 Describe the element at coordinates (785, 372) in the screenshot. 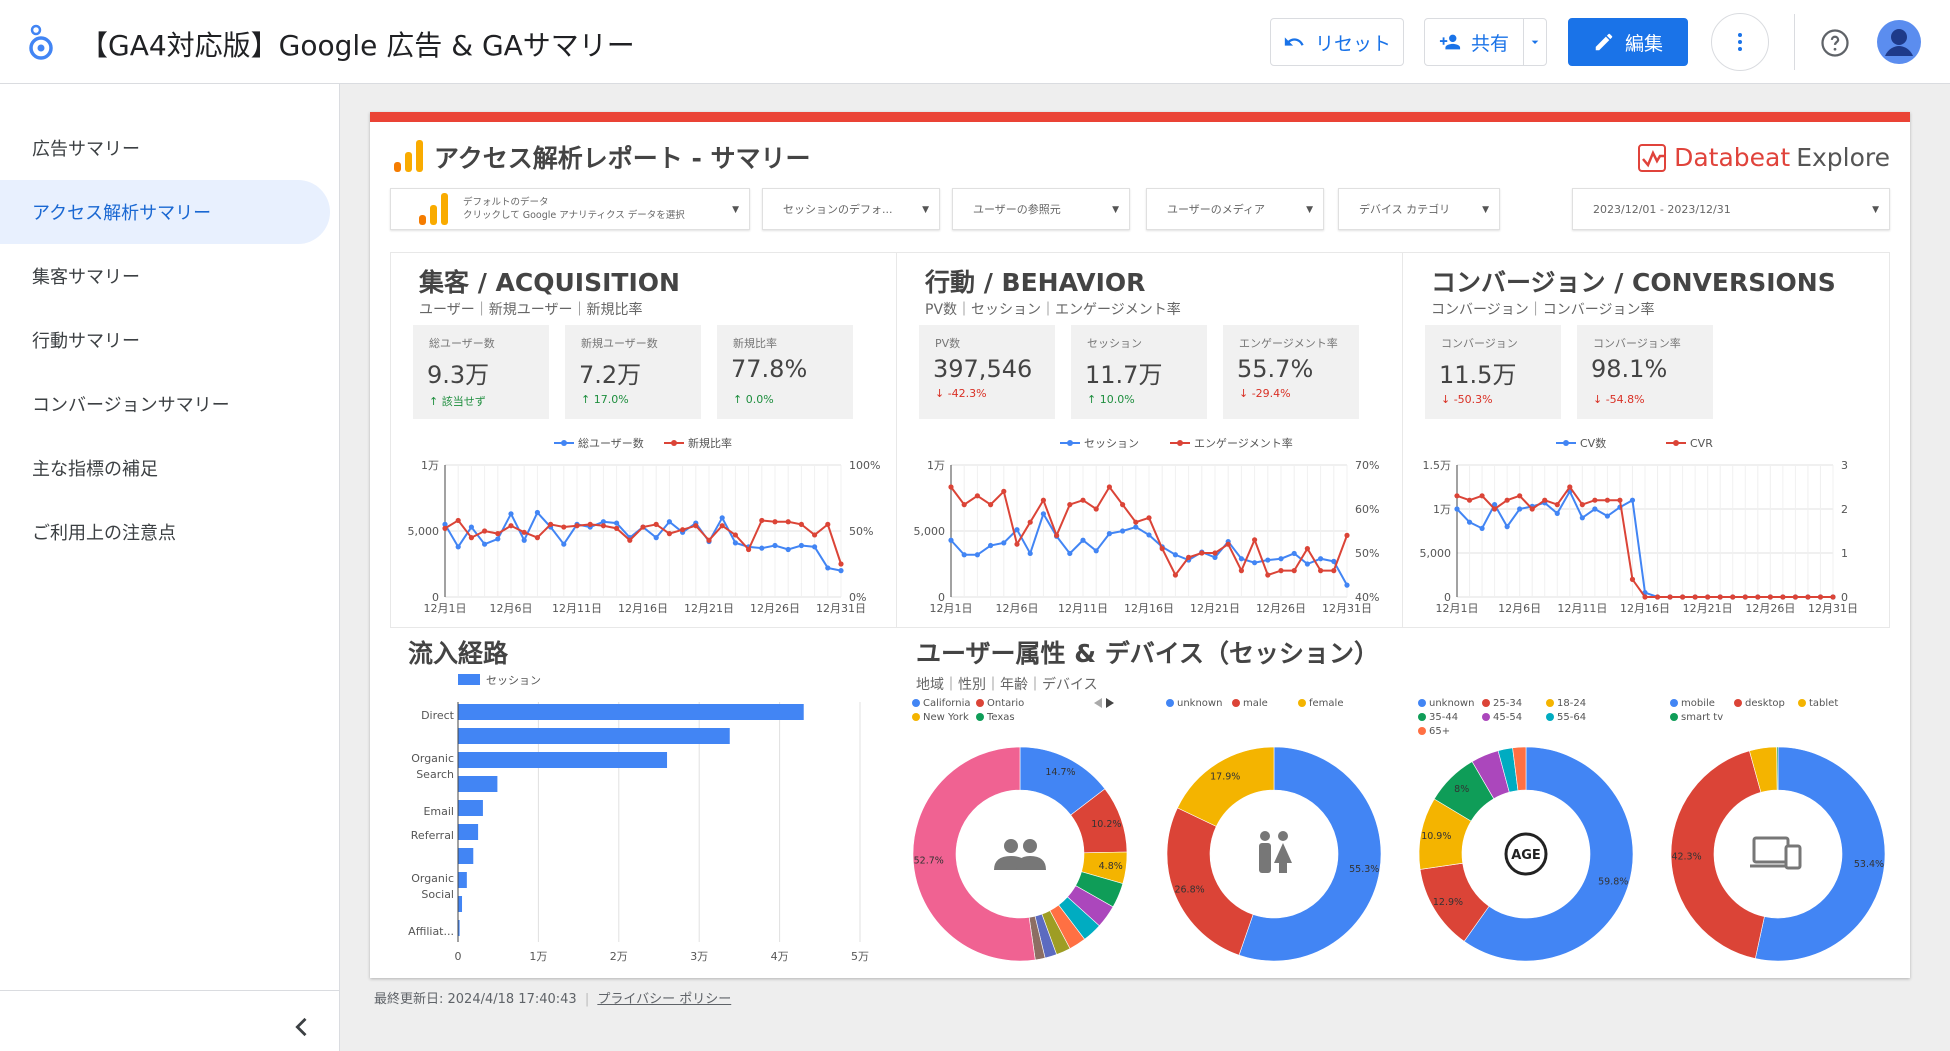

I see `kpi-card: 新規比率 77.8% ↑ 0.0%` at that location.